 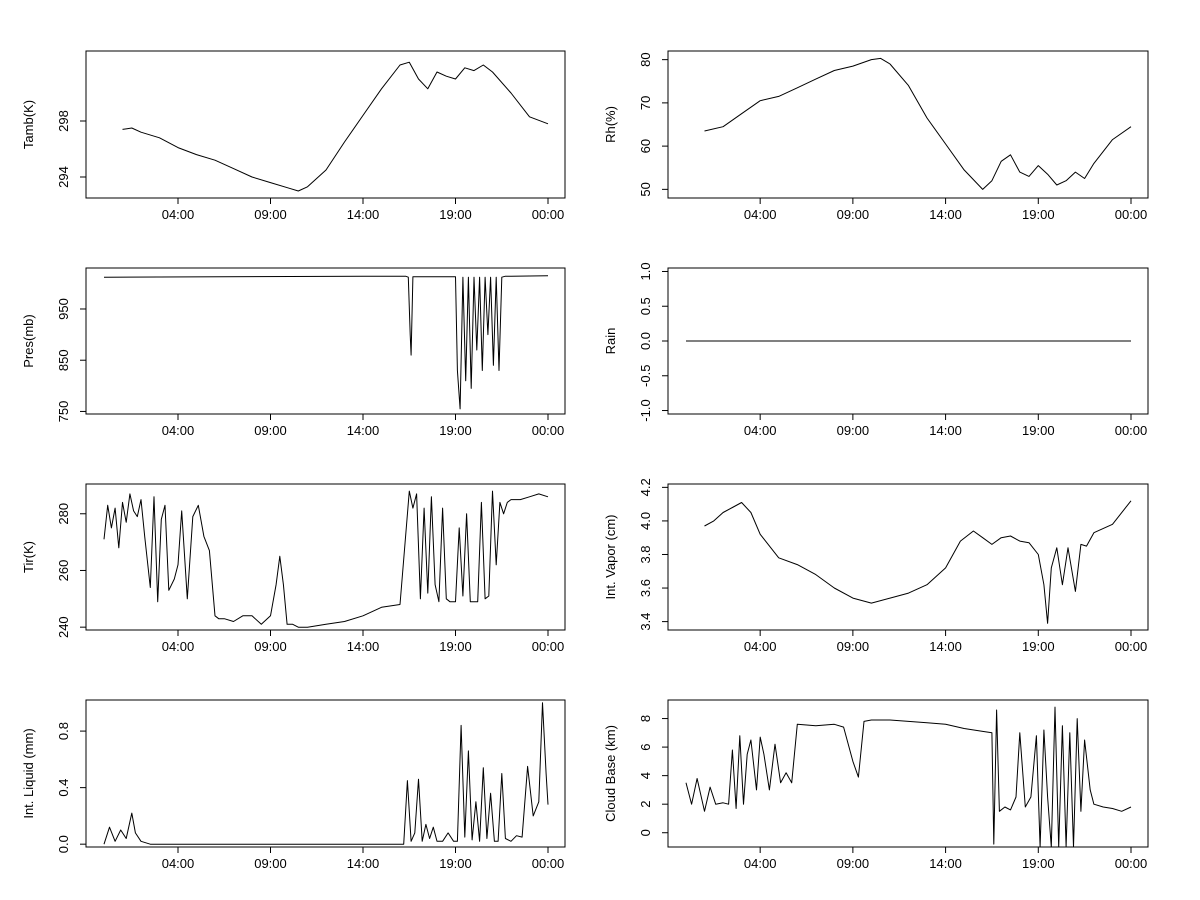 I want to click on y-tick-label: 260, so click(x=63, y=571).